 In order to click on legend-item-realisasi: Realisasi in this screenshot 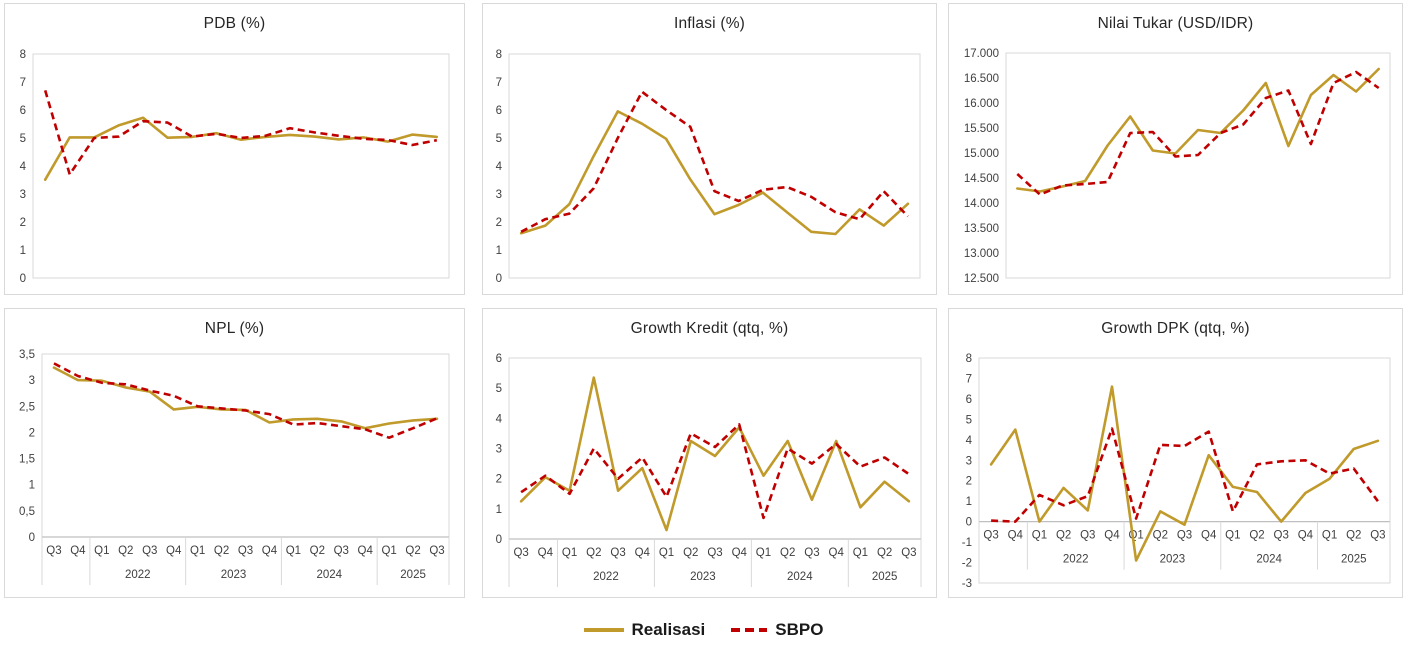, I will do `click(644, 630)`.